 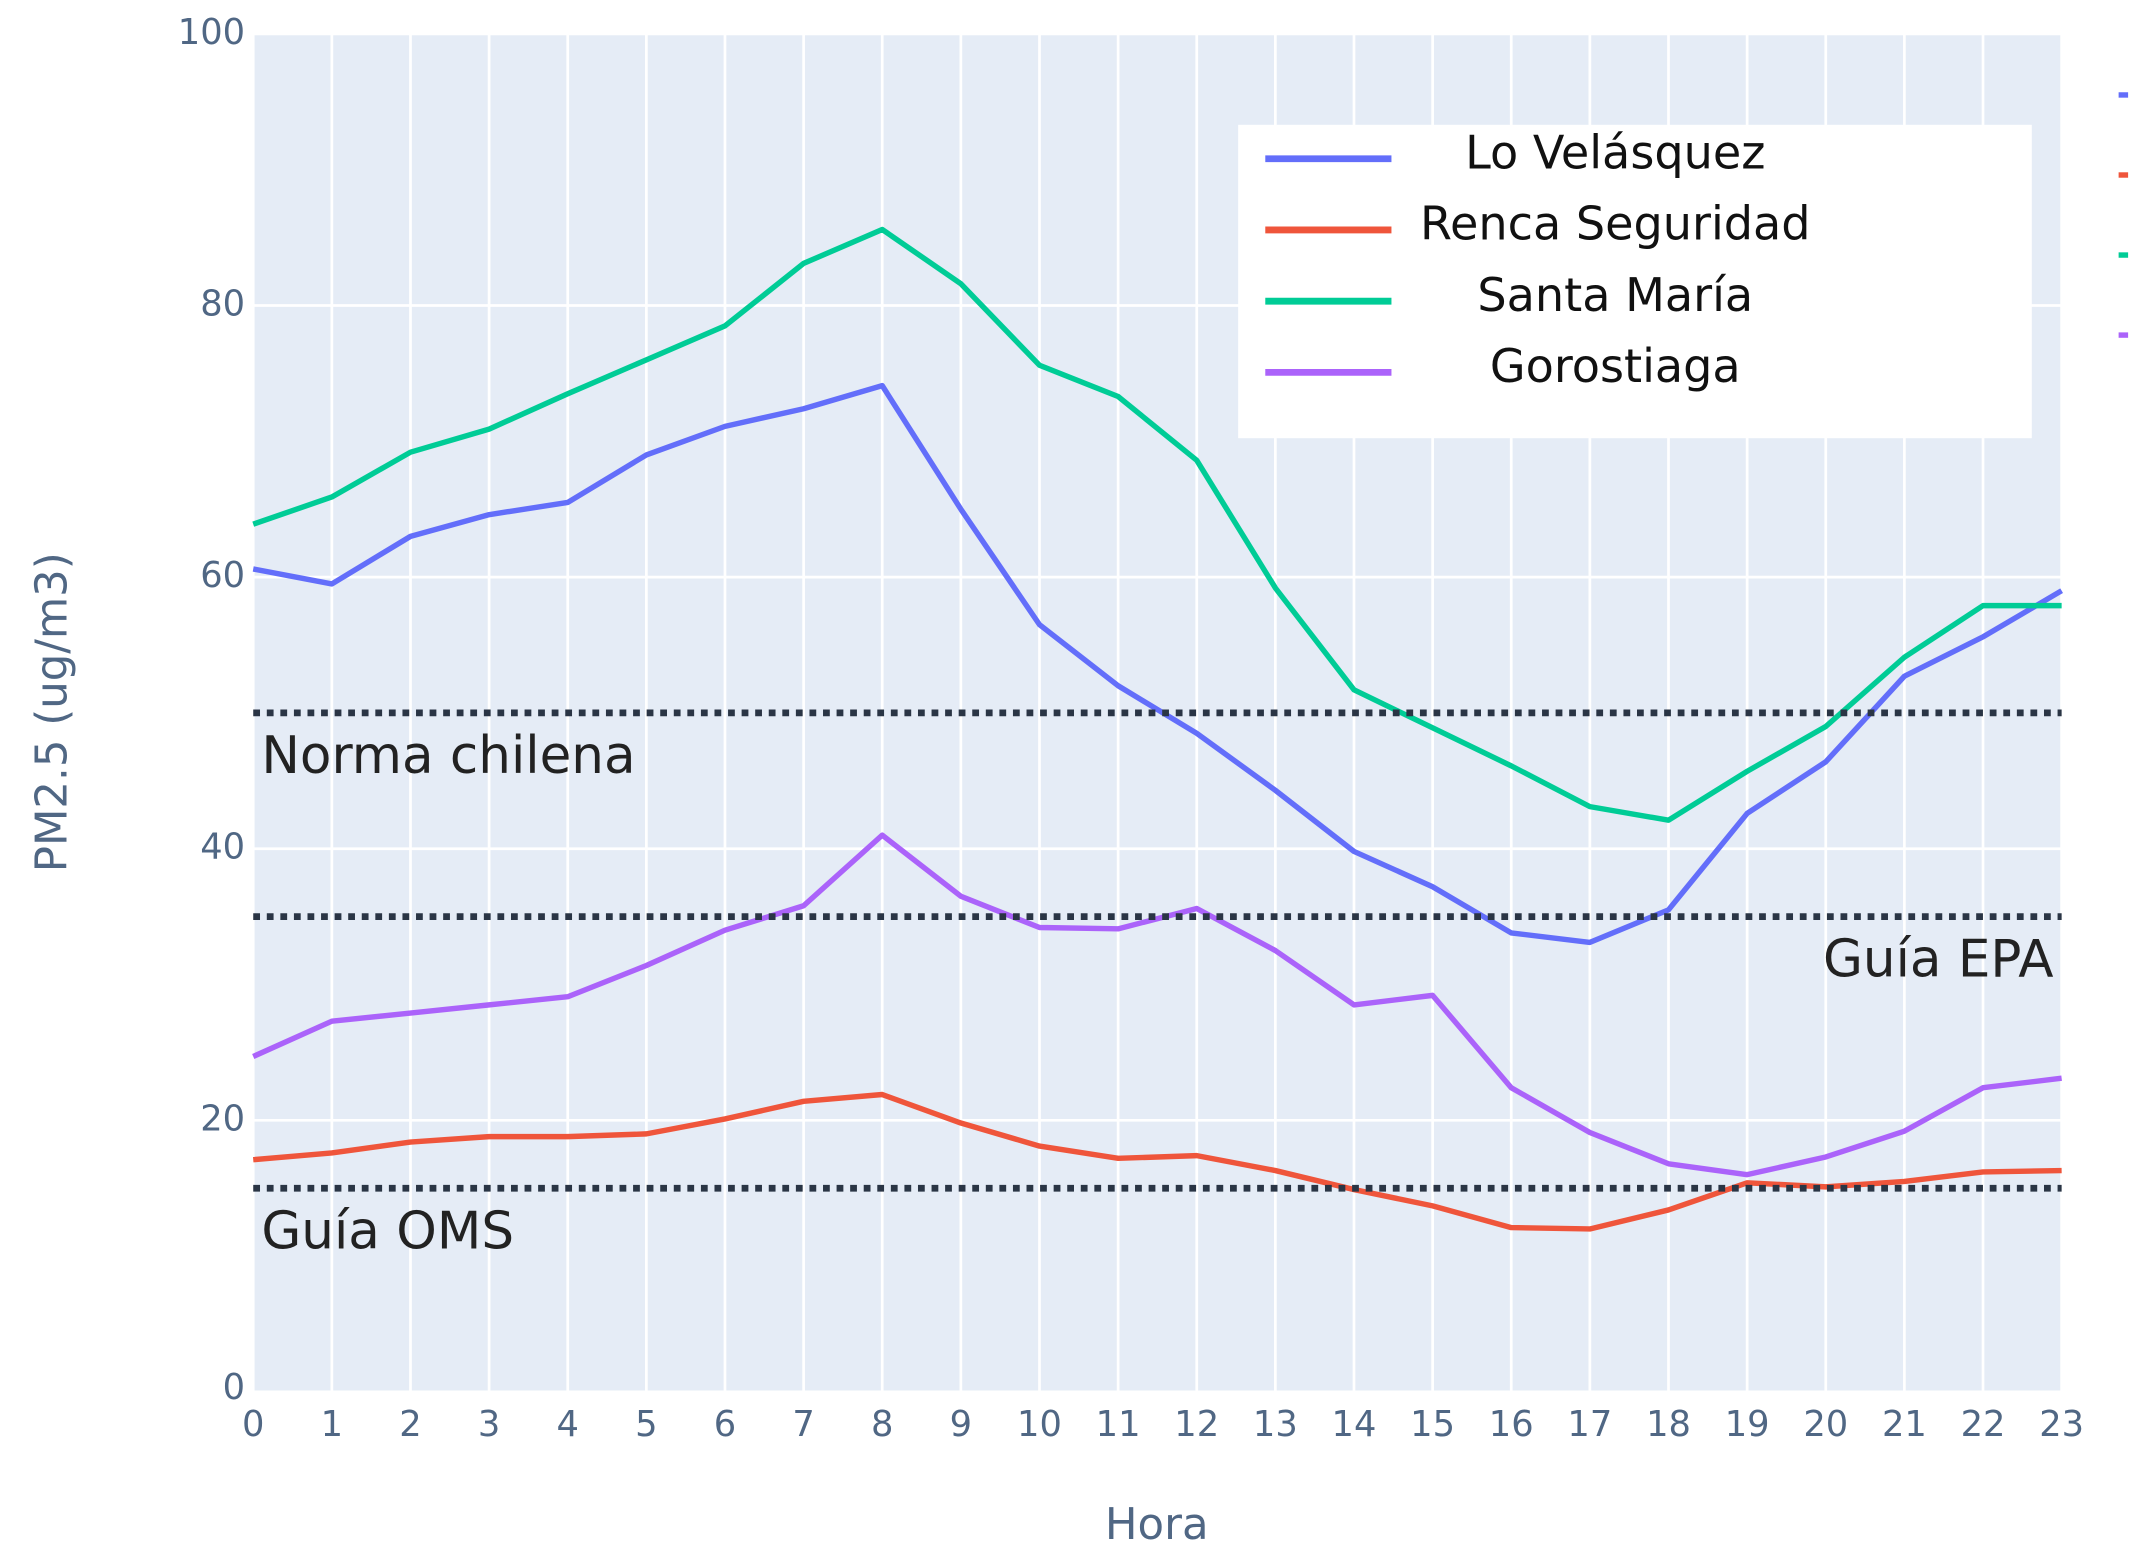 I want to click on x-tick-label: 17, so click(x=1589, y=1424).